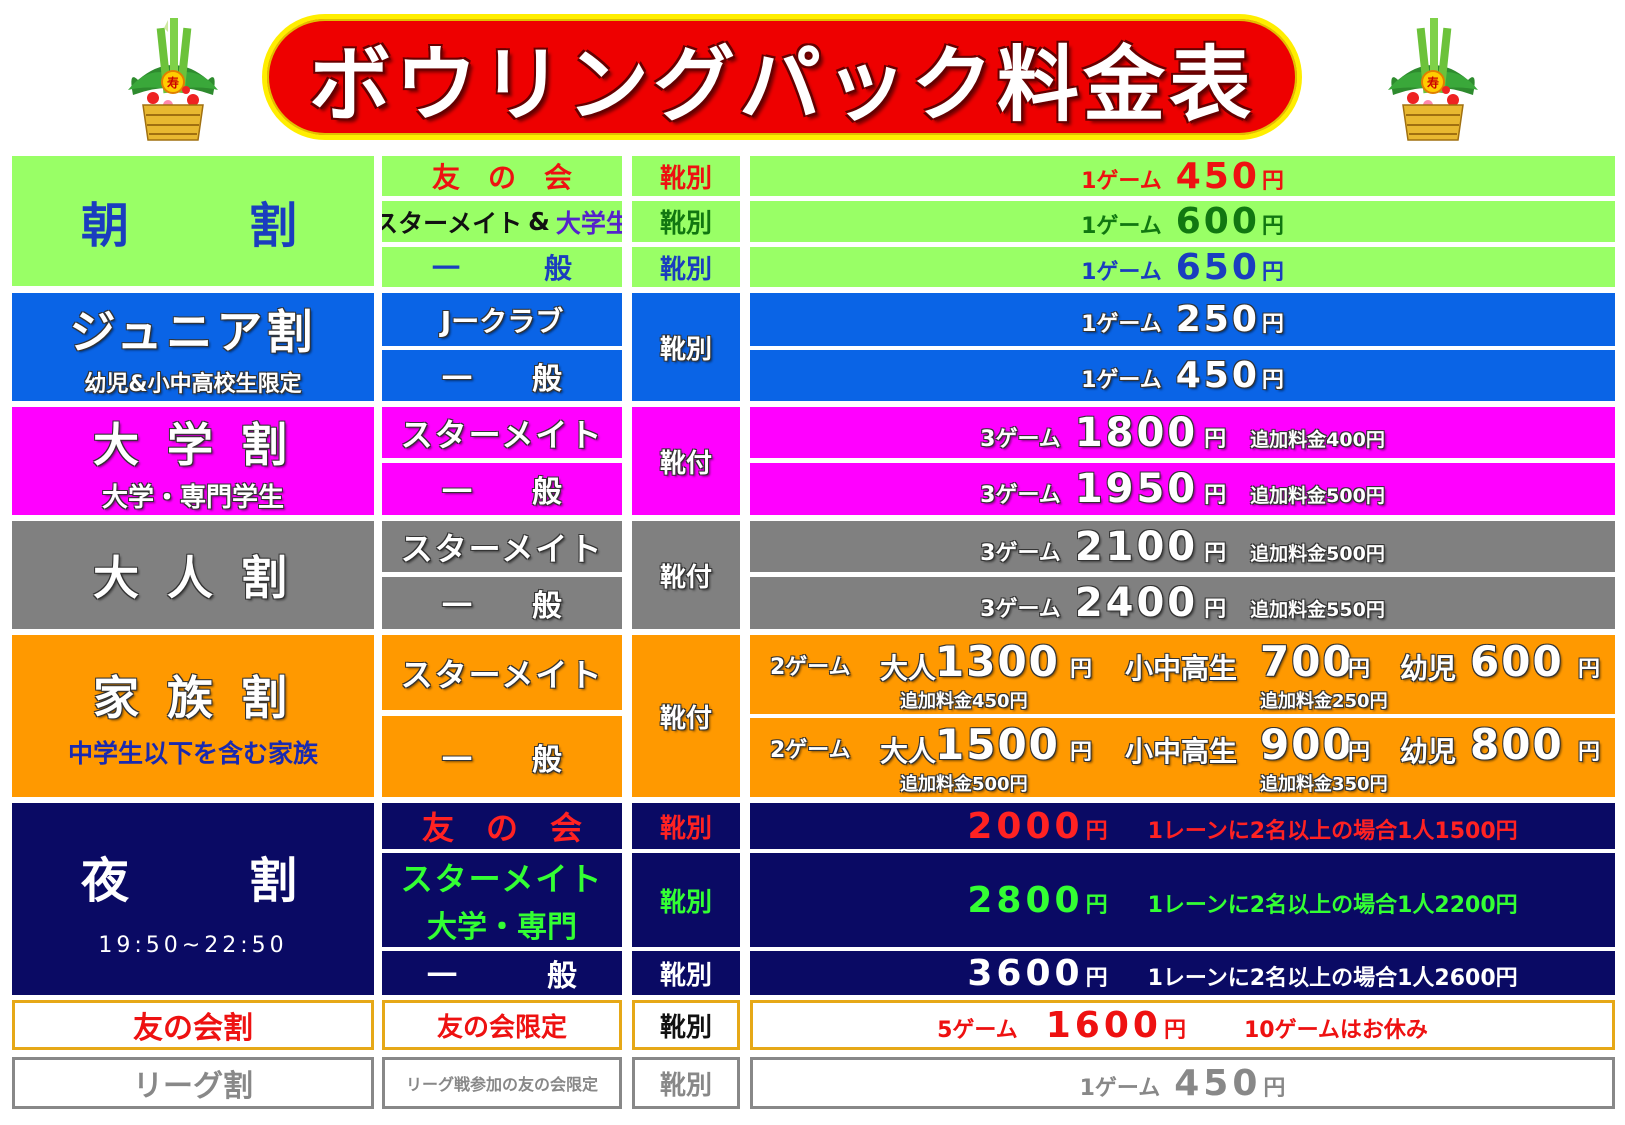 The image size is (1625, 1125). Describe the element at coordinates (502, 489) in the screenshot. I see `daigaku-member-1: 一 般` at that location.